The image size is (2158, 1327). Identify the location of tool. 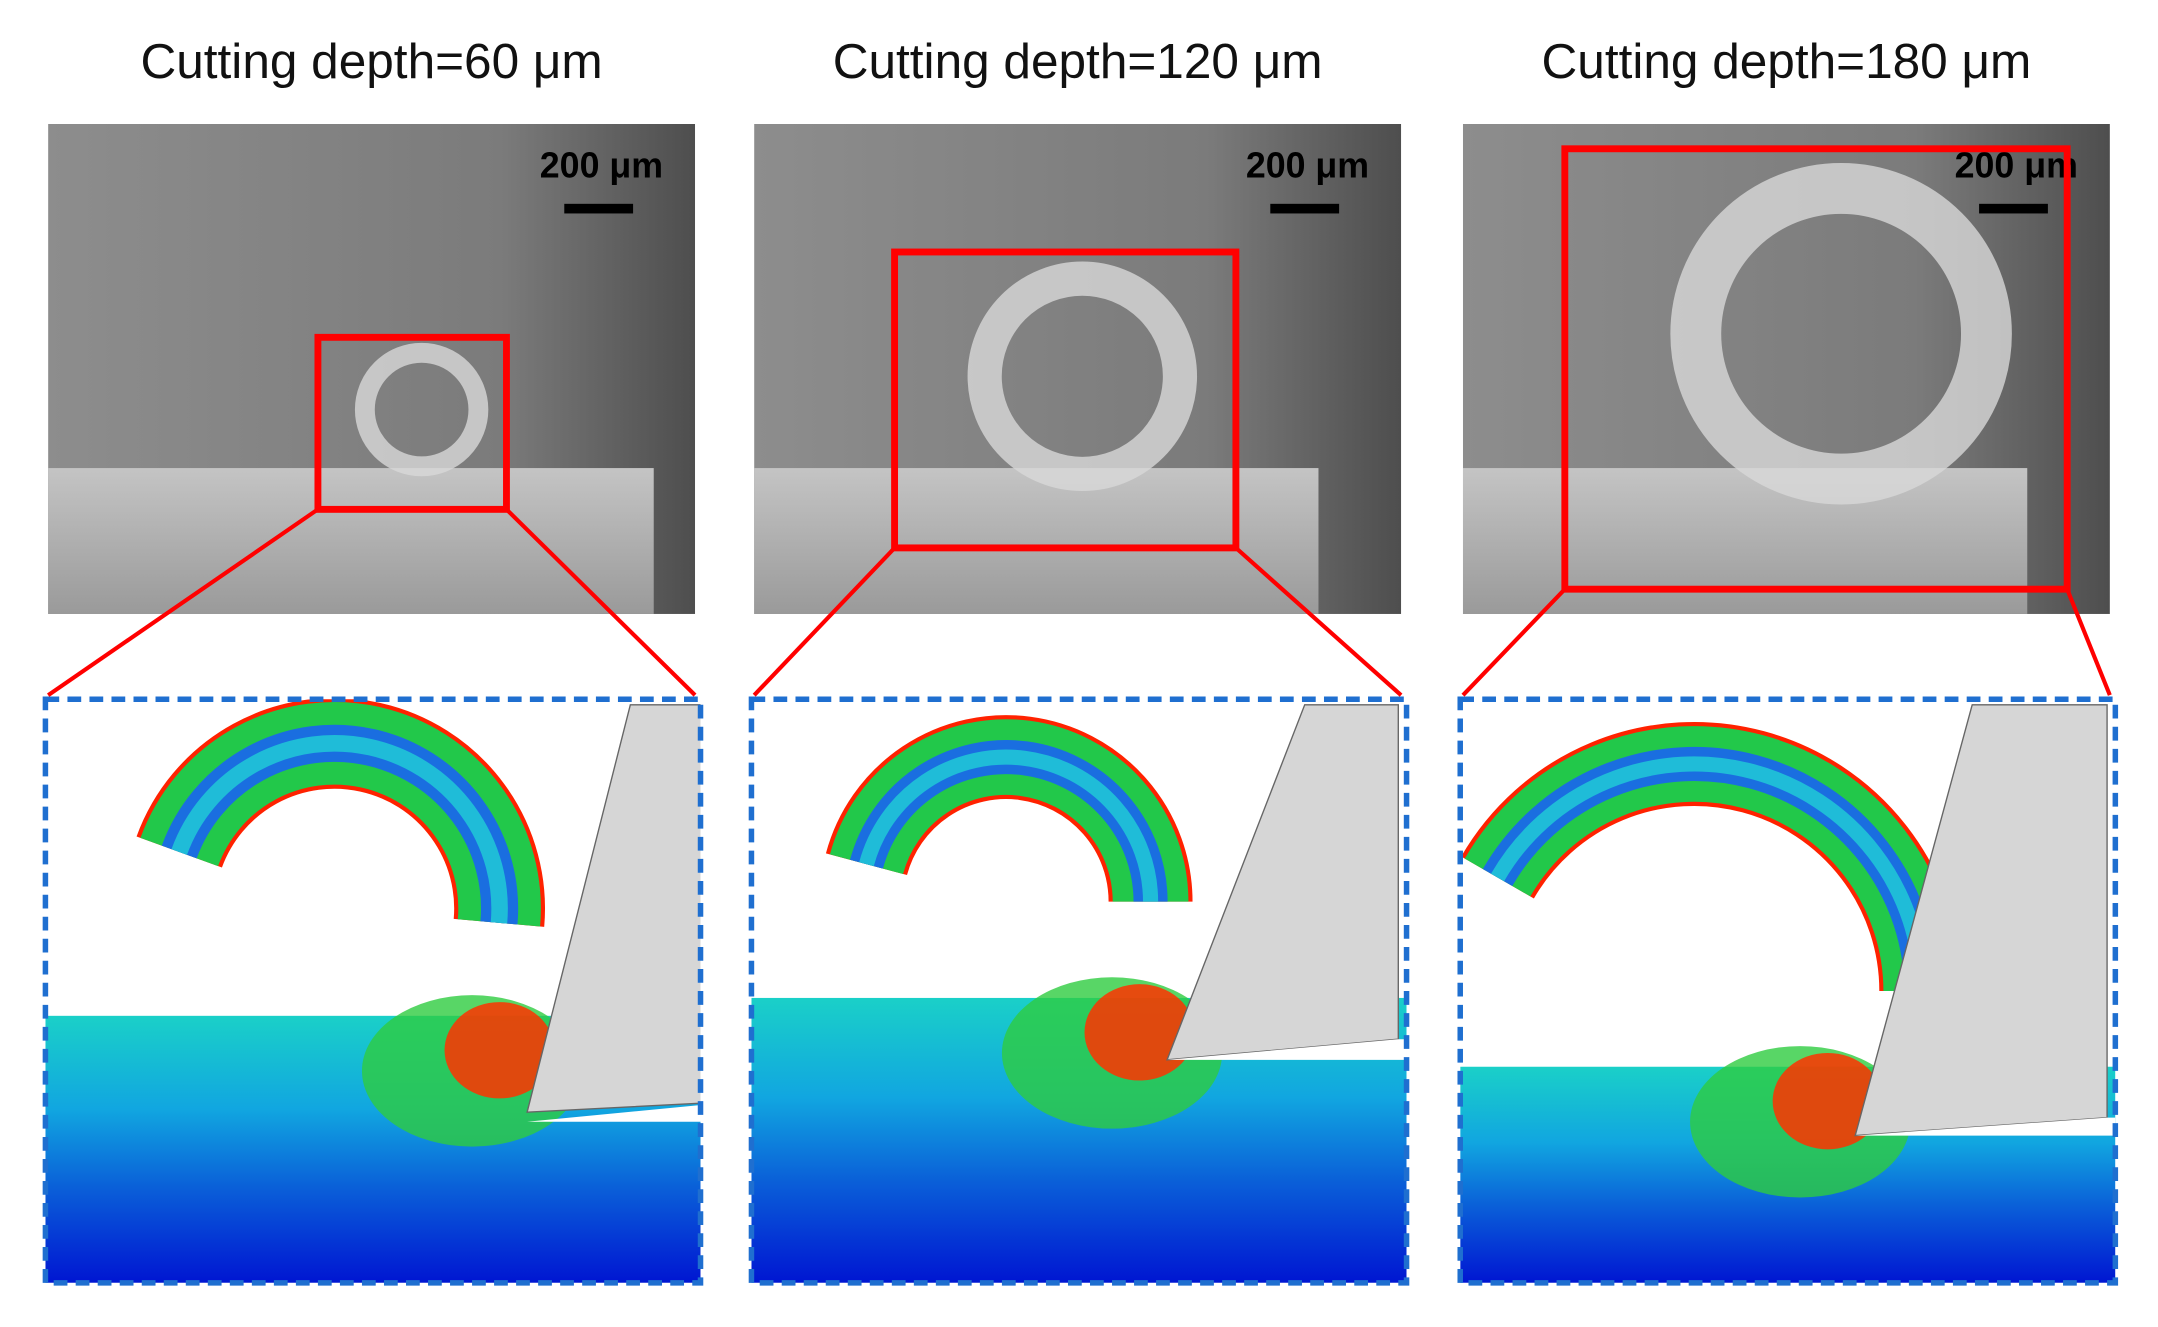
(613, 908).